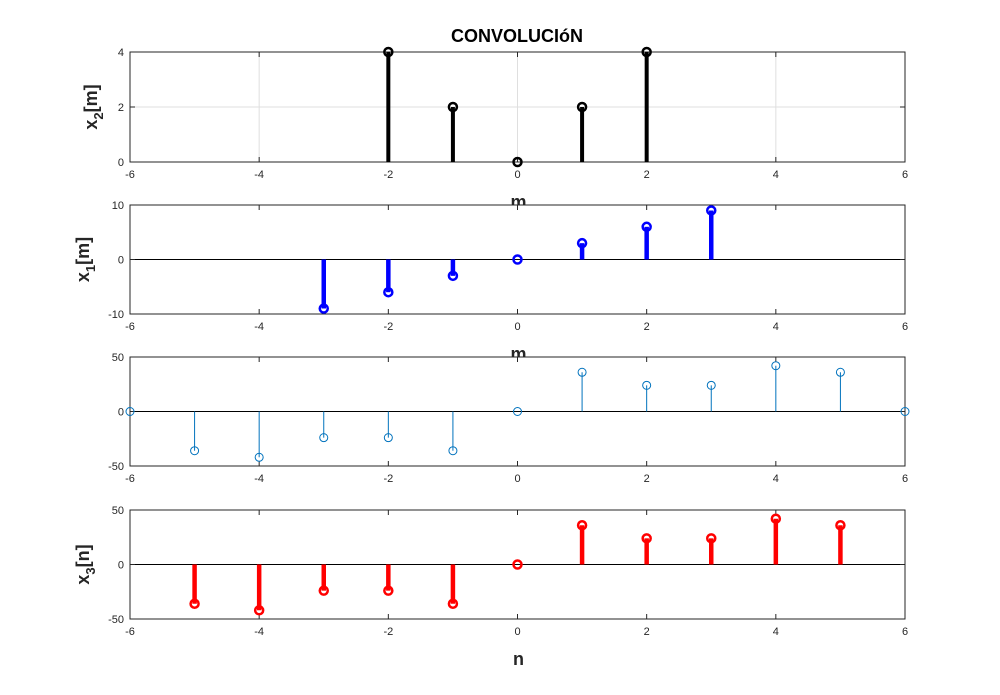 The width and height of the screenshot is (1000, 695). What do you see at coordinates (93, 106) in the screenshot?
I see `y-axis-label: x2[m]` at bounding box center [93, 106].